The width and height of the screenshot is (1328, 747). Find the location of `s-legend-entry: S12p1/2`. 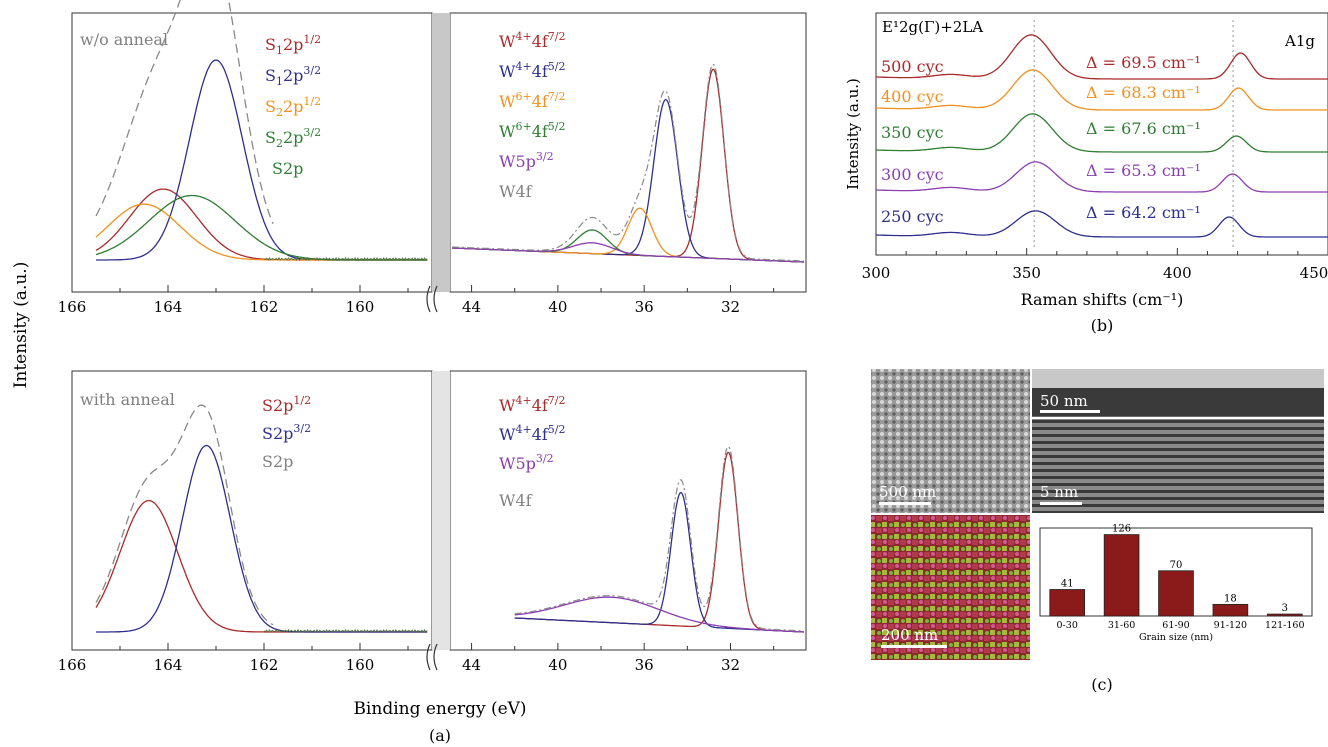

s-legend-entry: S12p1/2 is located at coordinates (293, 45).